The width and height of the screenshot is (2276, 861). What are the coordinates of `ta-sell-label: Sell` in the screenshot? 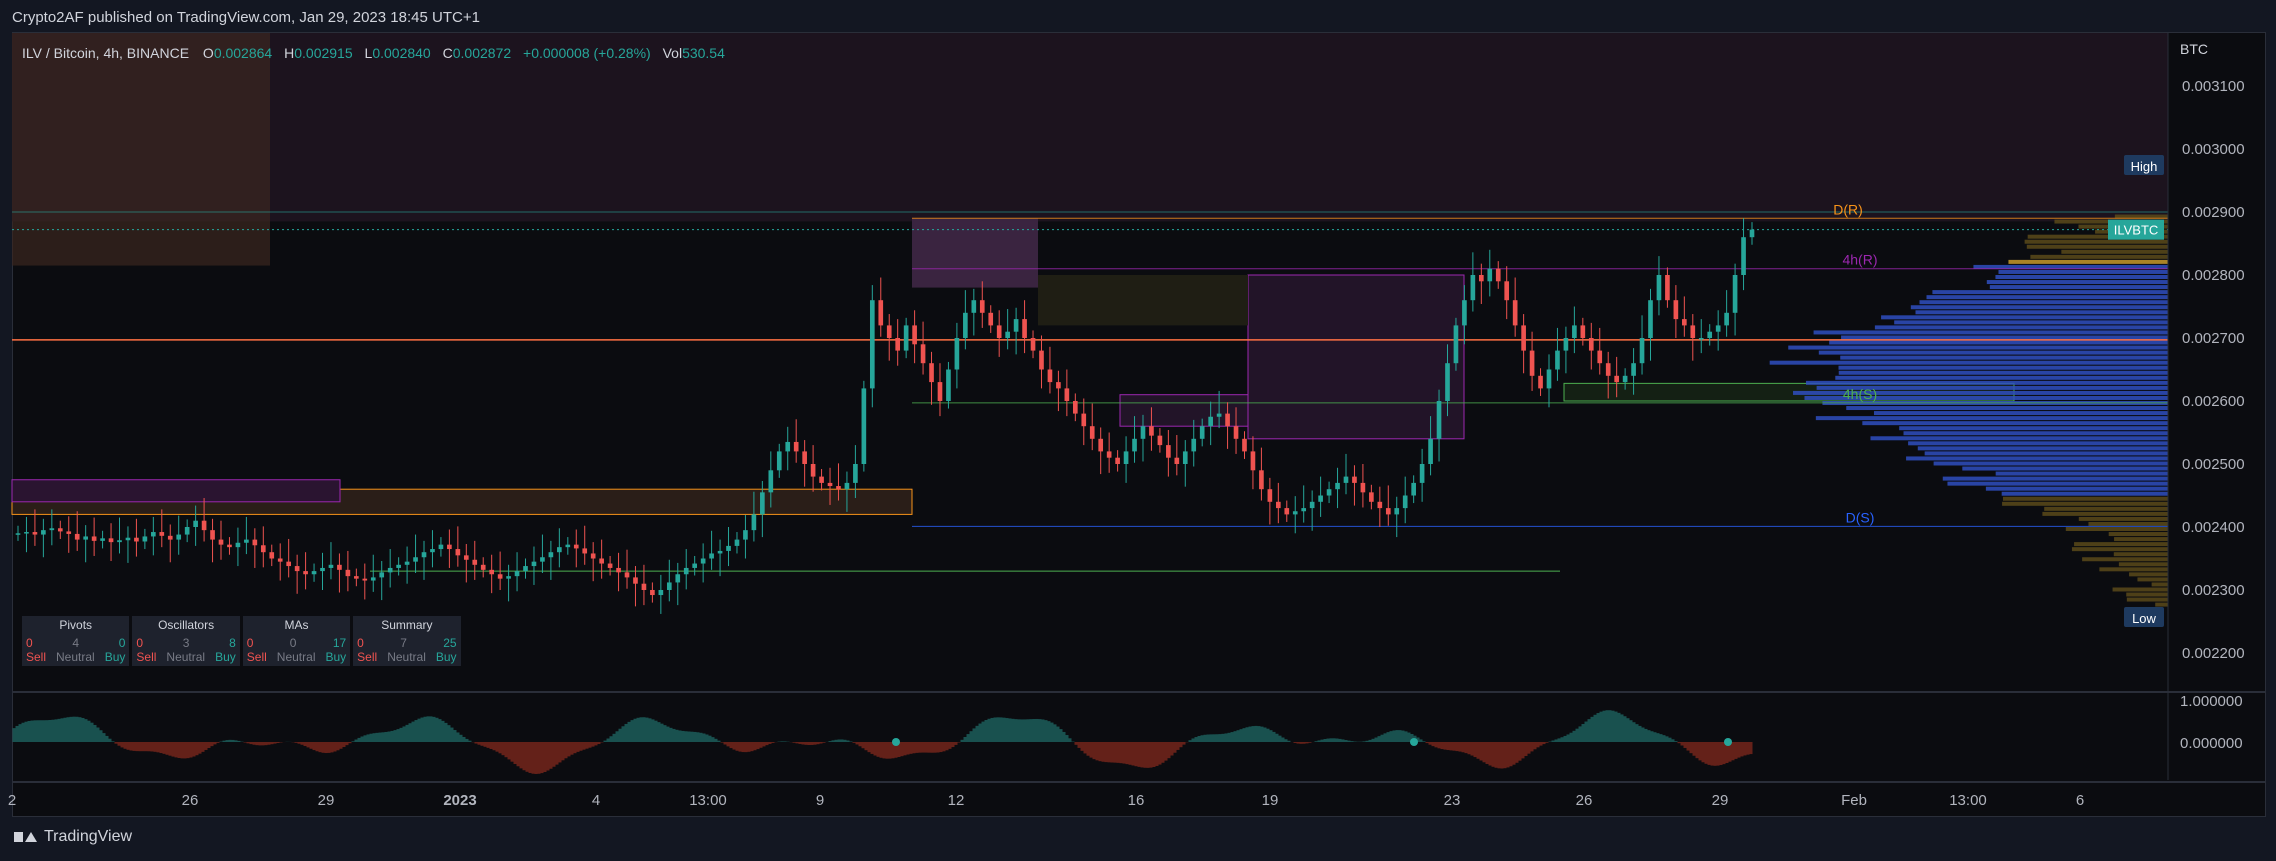 It's located at (146, 657).